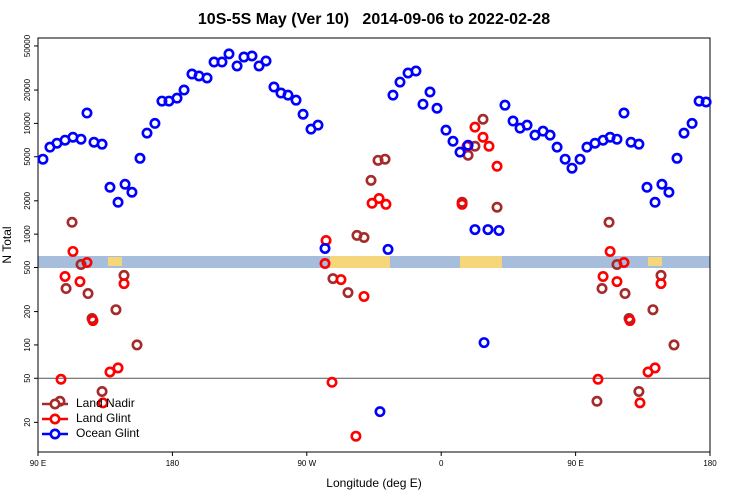 This screenshot has width=750, height=500. Describe the element at coordinates (108, 433) in the screenshot. I see `legend-label: Ocean Glint` at that location.